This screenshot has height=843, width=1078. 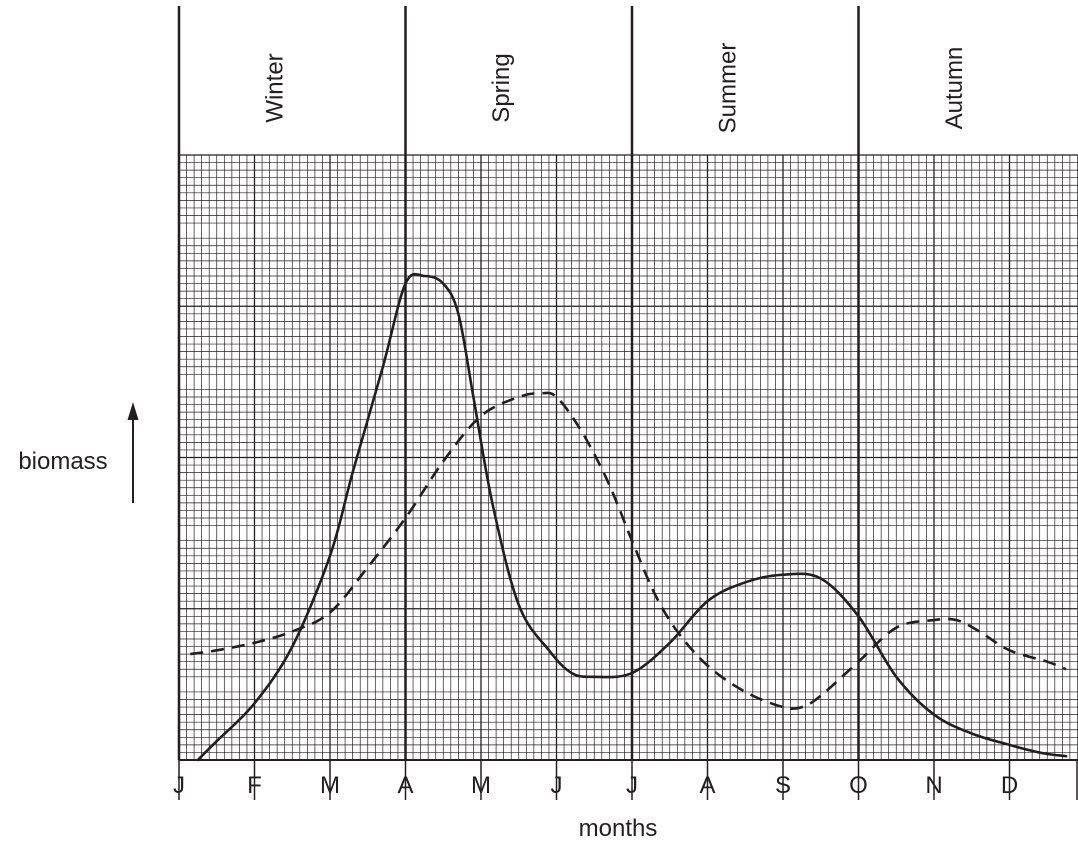 I want to click on month-label: O, so click(x=858, y=785).